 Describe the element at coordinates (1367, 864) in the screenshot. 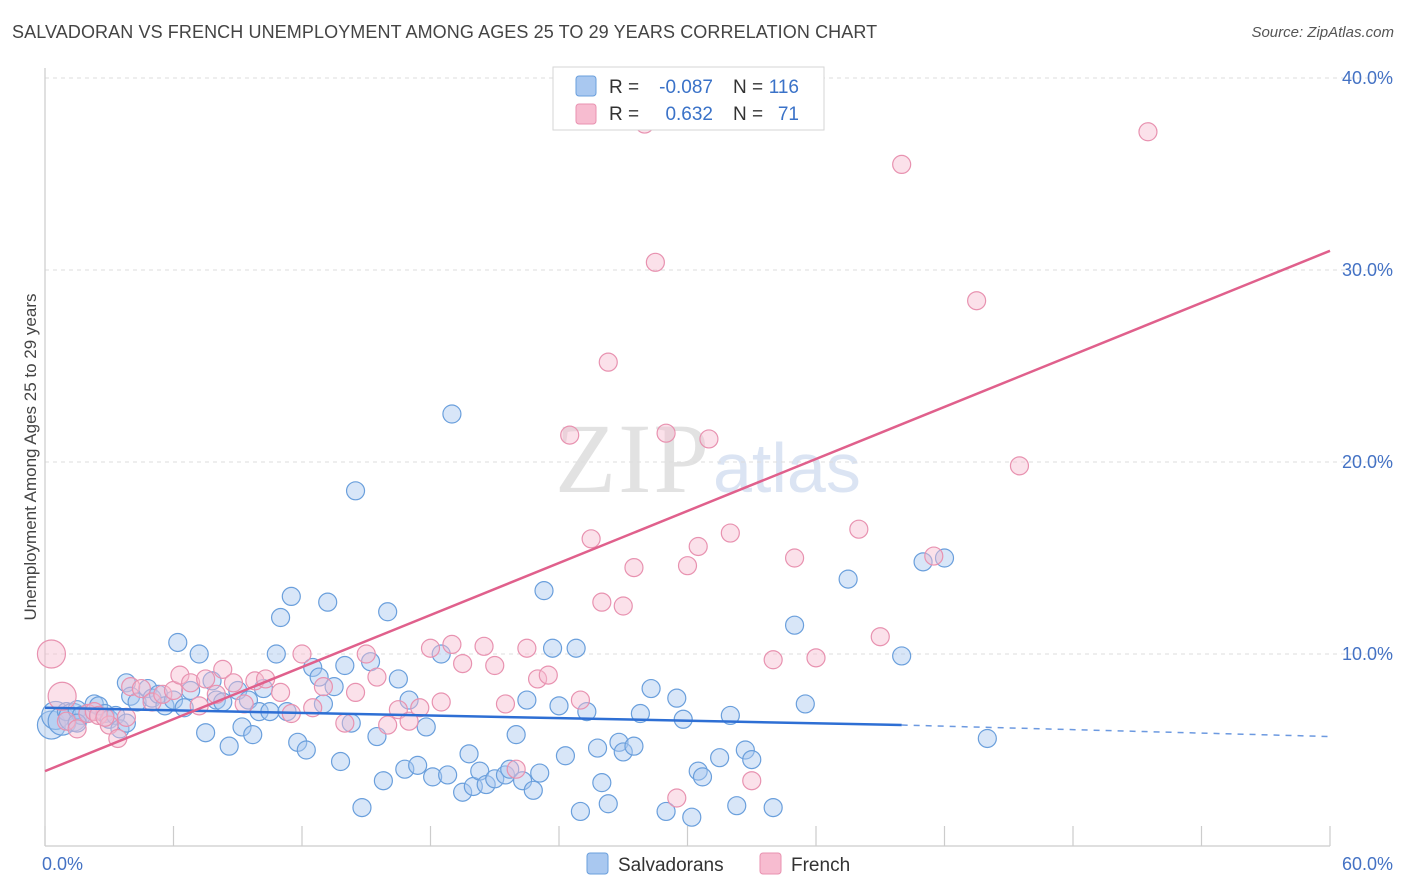

I see `x-tick-label-max: 60.0%` at that location.